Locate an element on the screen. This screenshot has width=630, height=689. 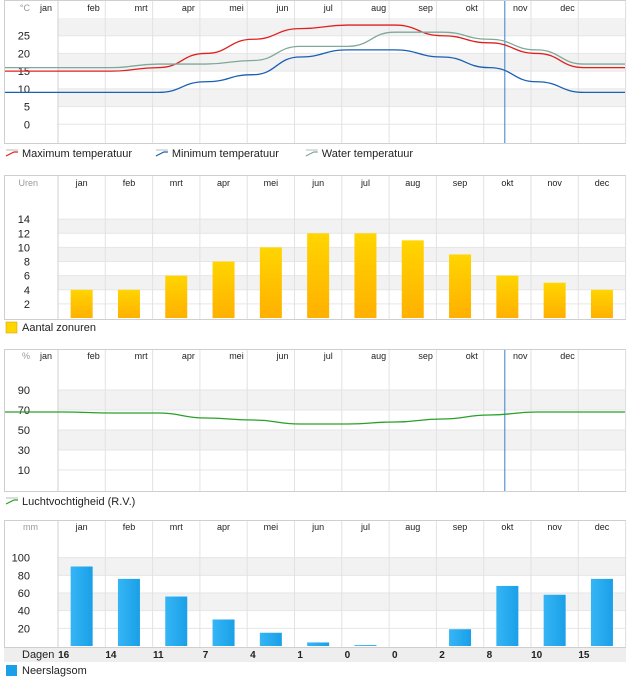
bar-sep is located at coordinates (460, 286).